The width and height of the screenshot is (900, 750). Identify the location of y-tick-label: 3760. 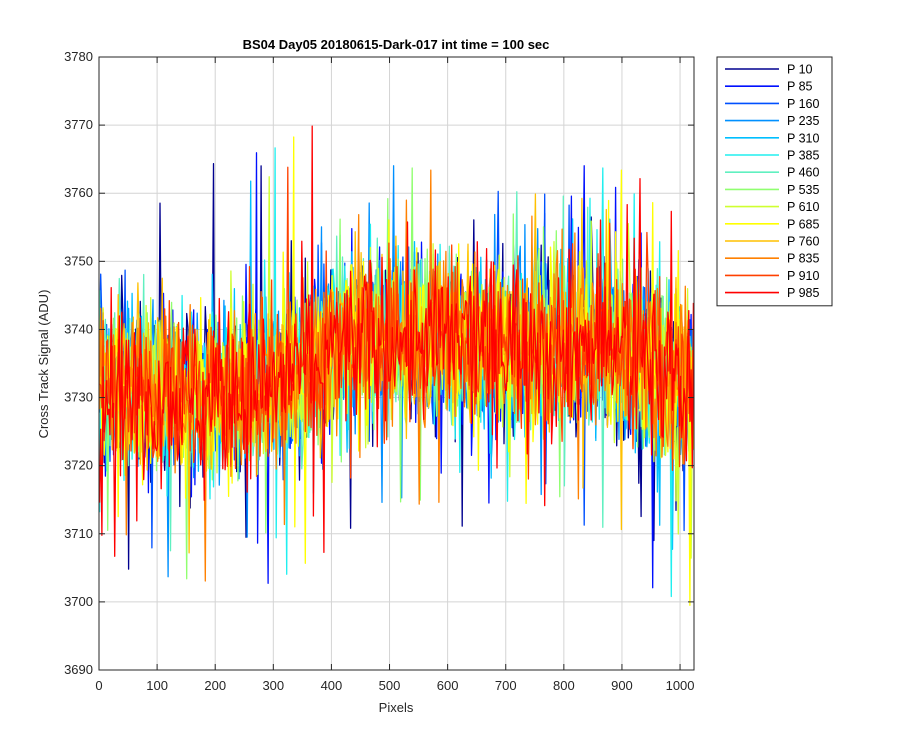
(78, 192).